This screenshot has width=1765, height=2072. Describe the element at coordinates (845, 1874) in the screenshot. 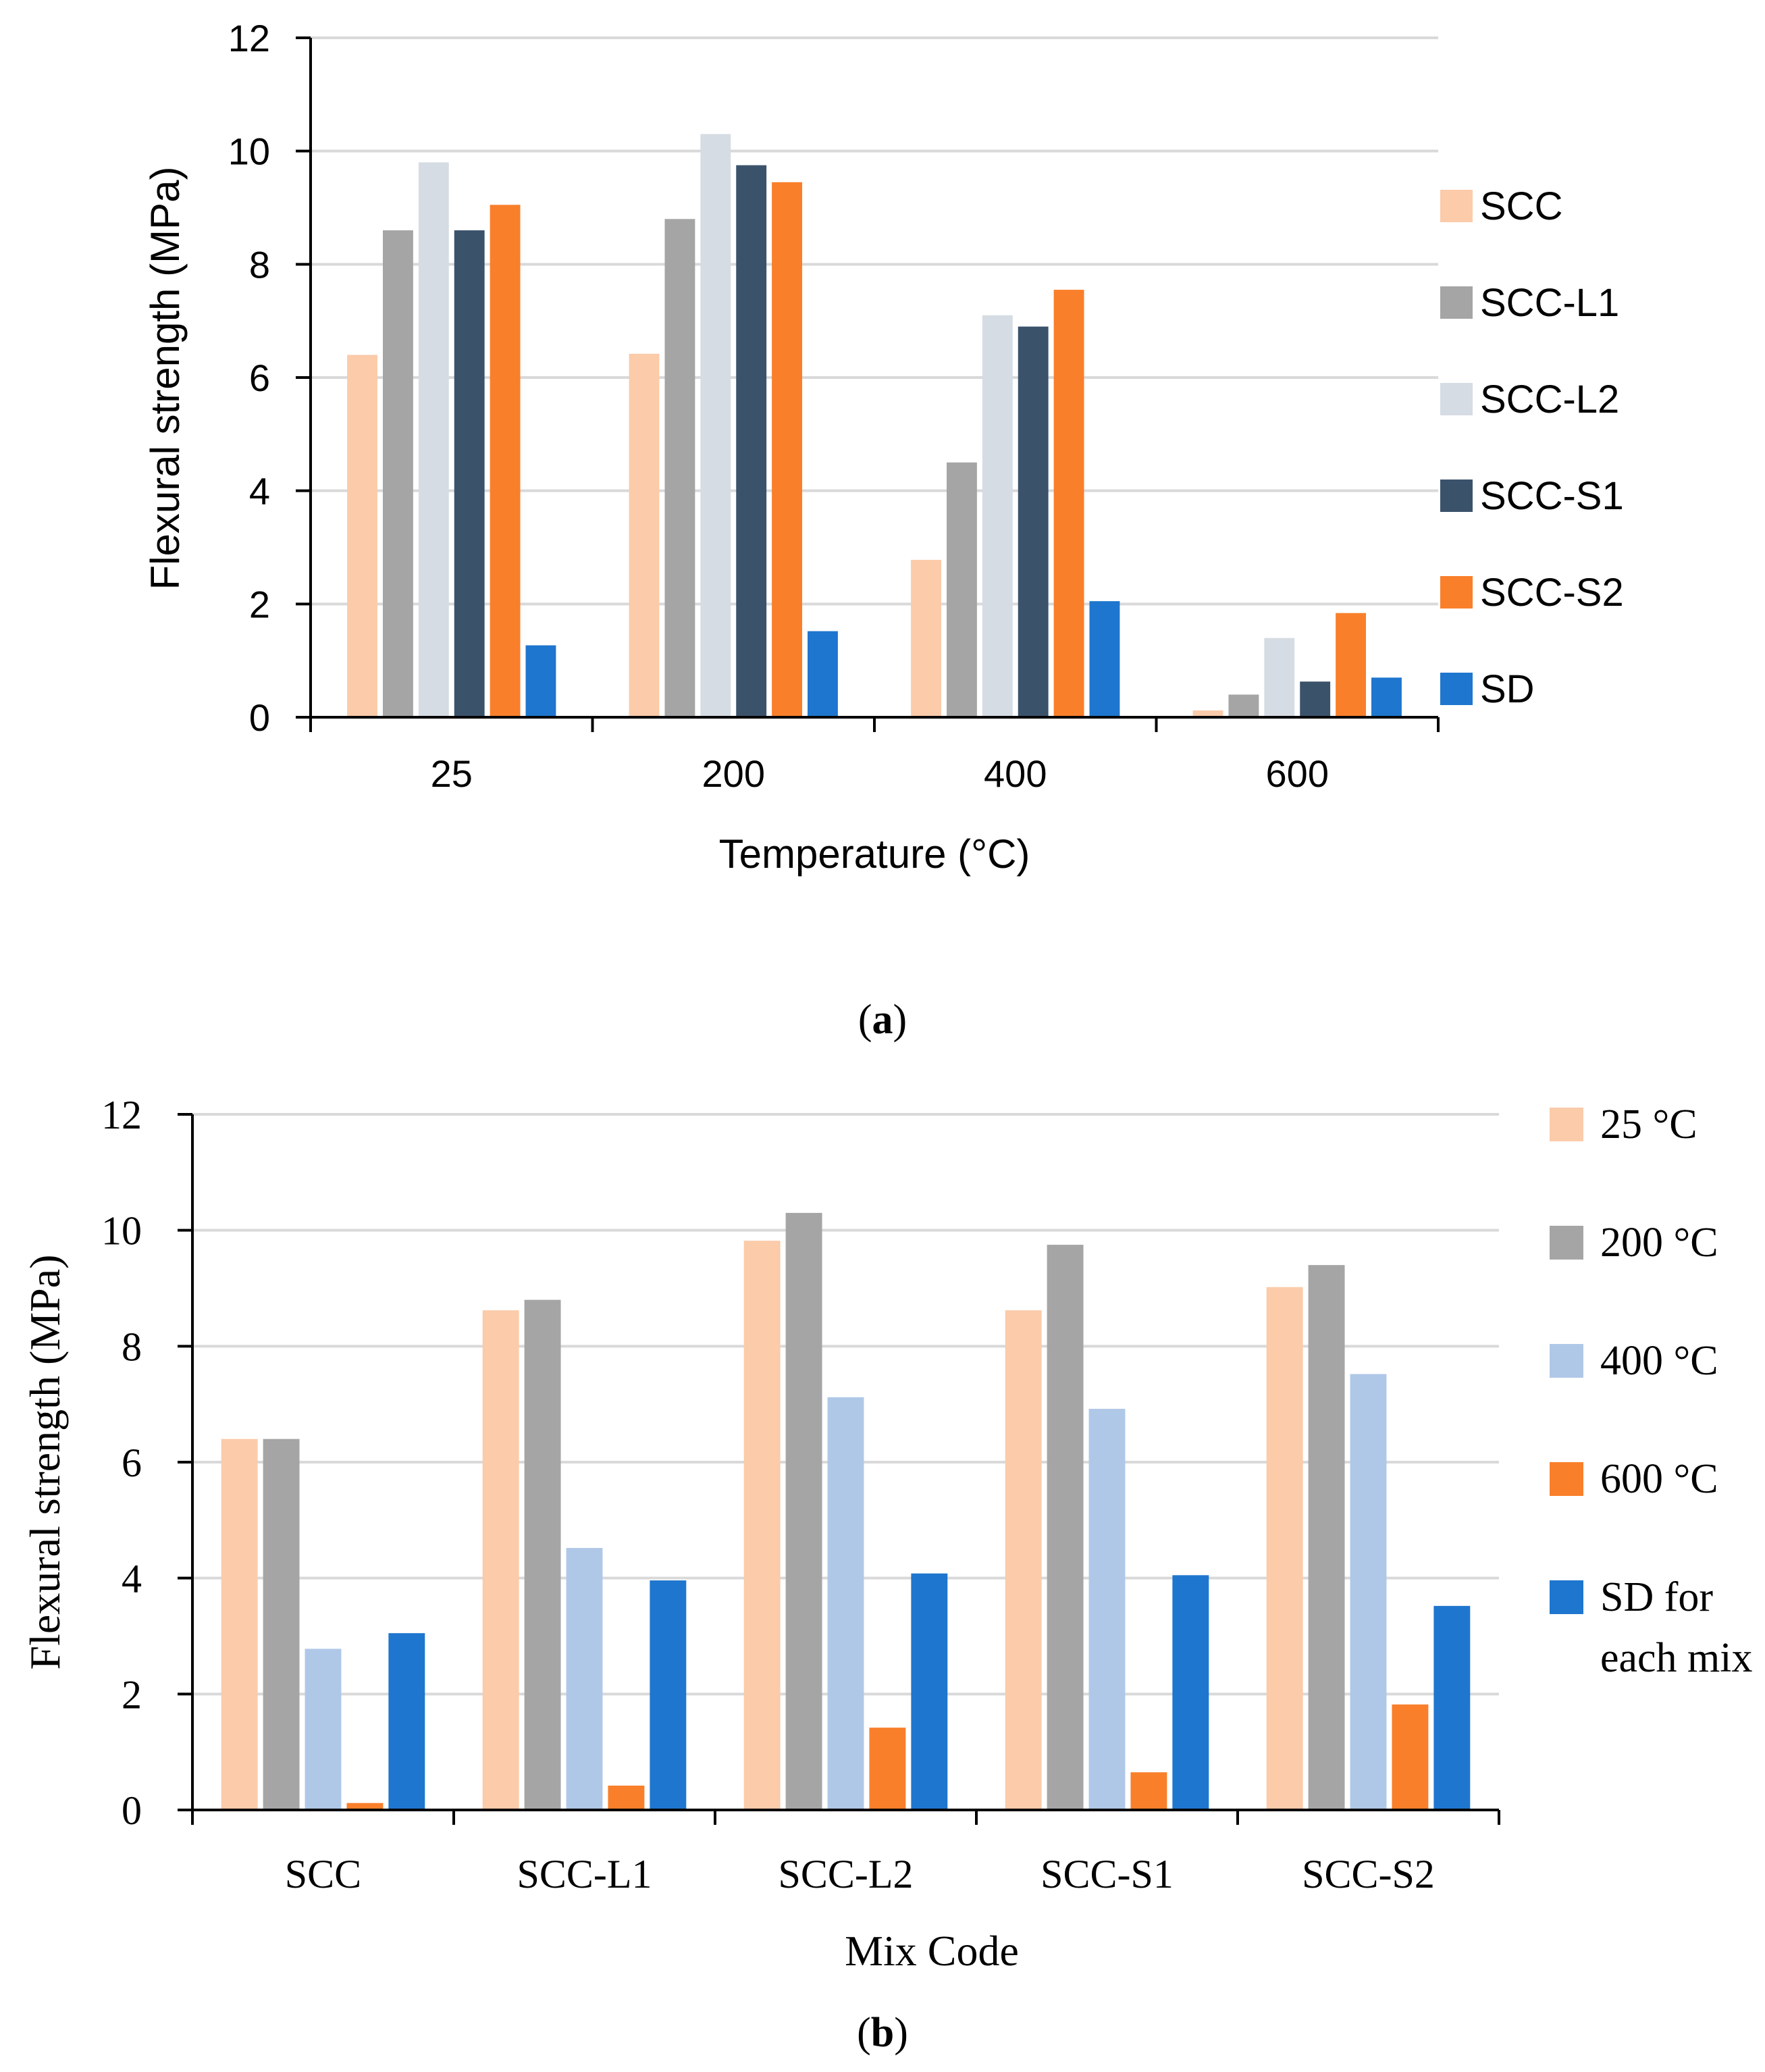

I see `x-tick-label: SCC-L2` at that location.